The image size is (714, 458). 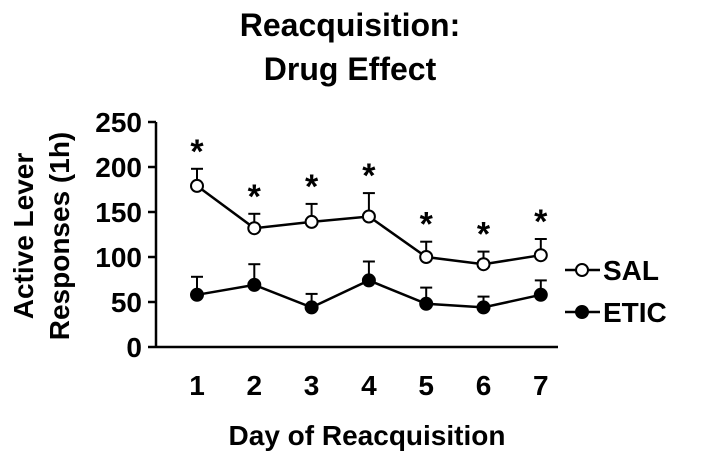 I want to click on series-etic, so click(x=369, y=287).